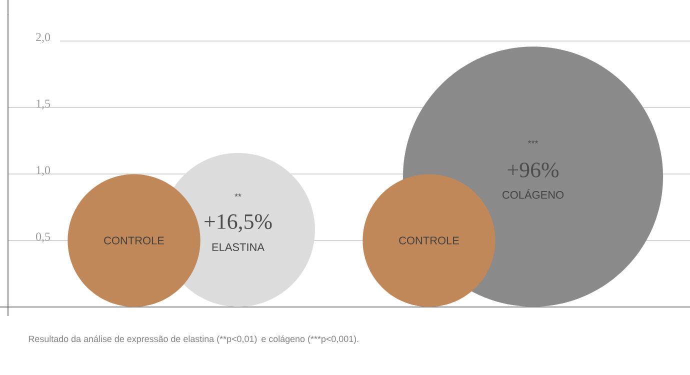  I want to click on x-tick-label: ELASTINA, so click(238, 247).